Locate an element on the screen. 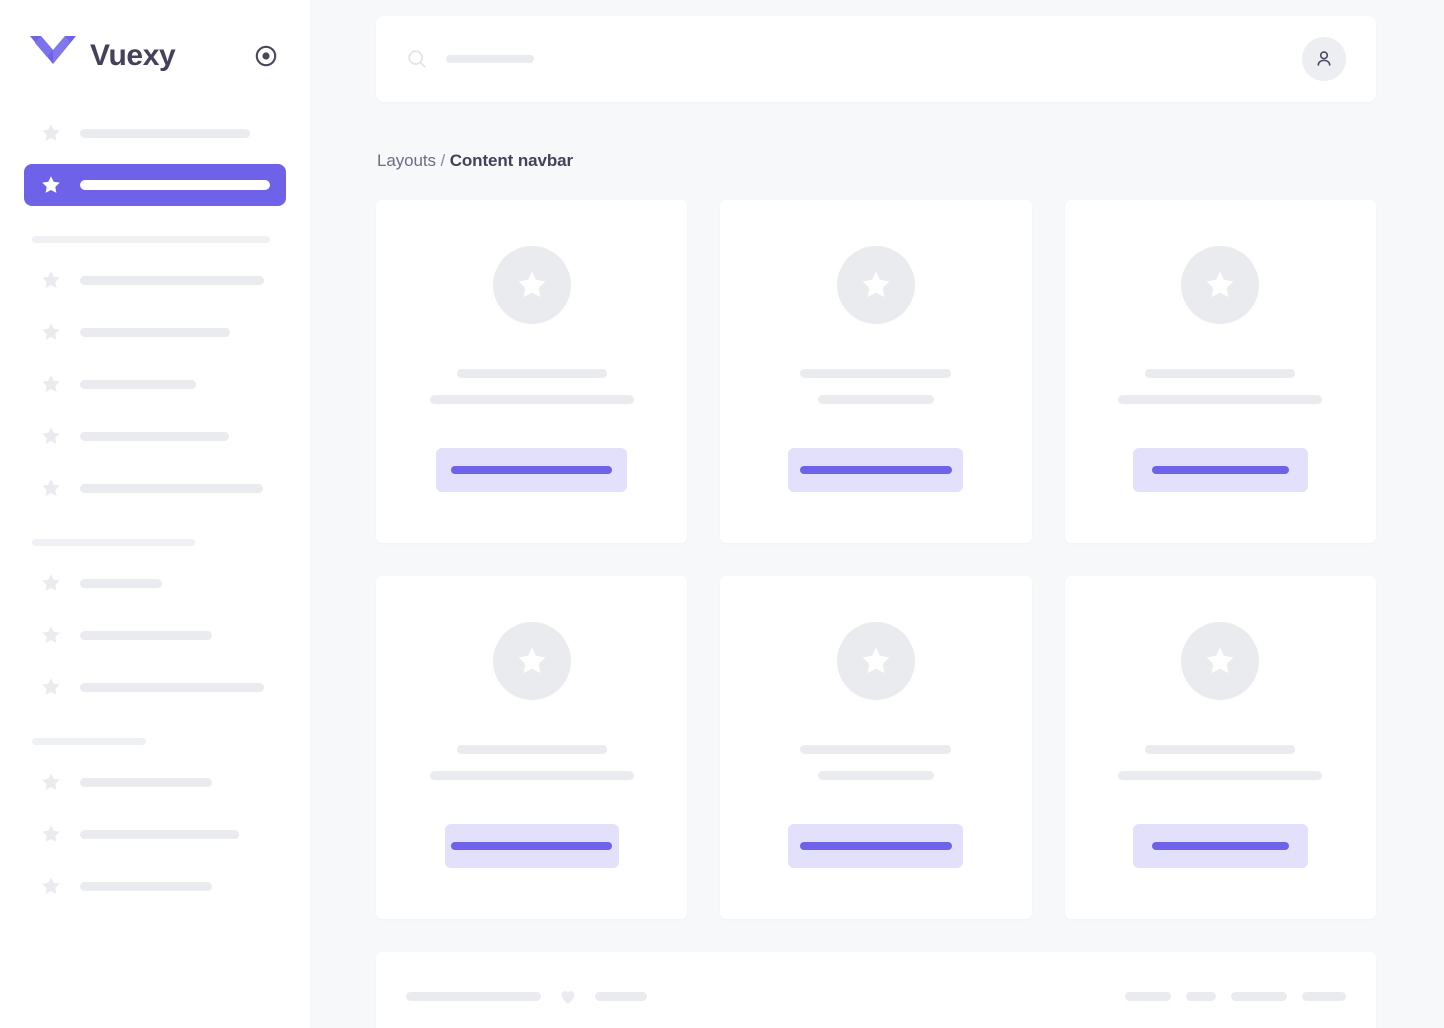  breadcrumb-current: Content navbar is located at coordinates (511, 160).